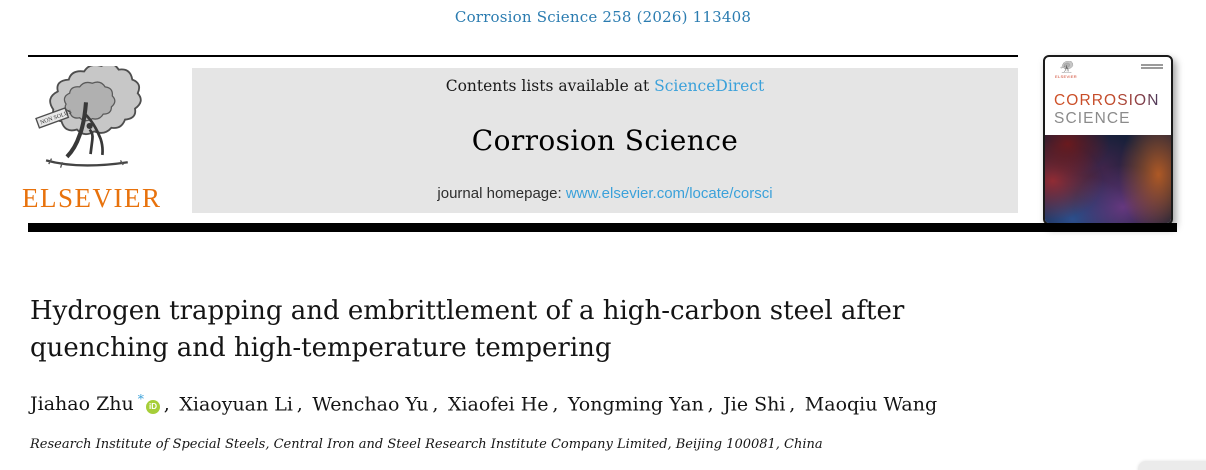 This screenshot has width=1206, height=470. I want to click on cover-issn-placeholder, so click(1152, 67).